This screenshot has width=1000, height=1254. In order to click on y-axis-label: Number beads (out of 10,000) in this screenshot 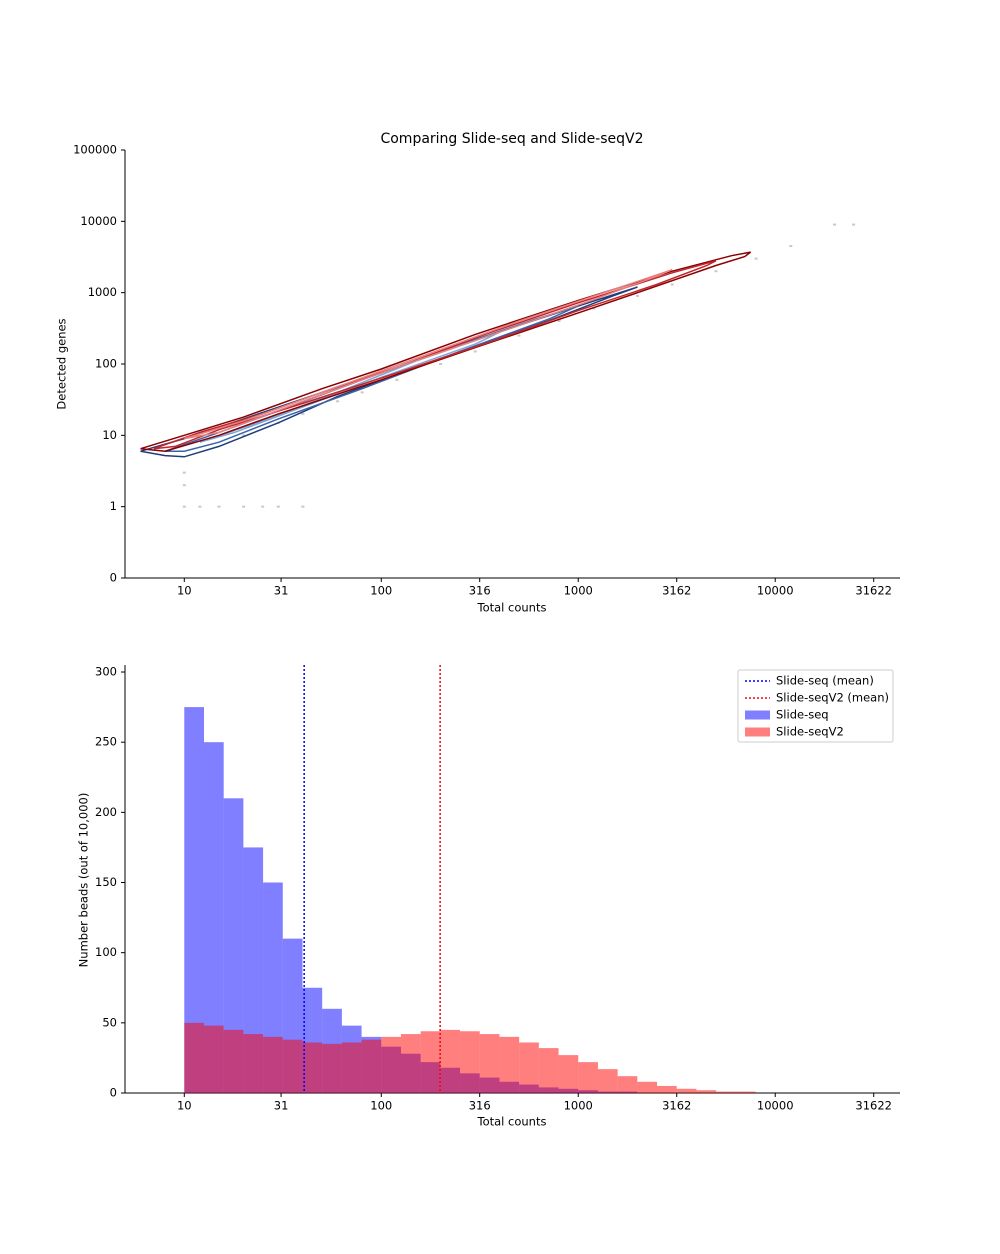, I will do `click(84, 880)`.